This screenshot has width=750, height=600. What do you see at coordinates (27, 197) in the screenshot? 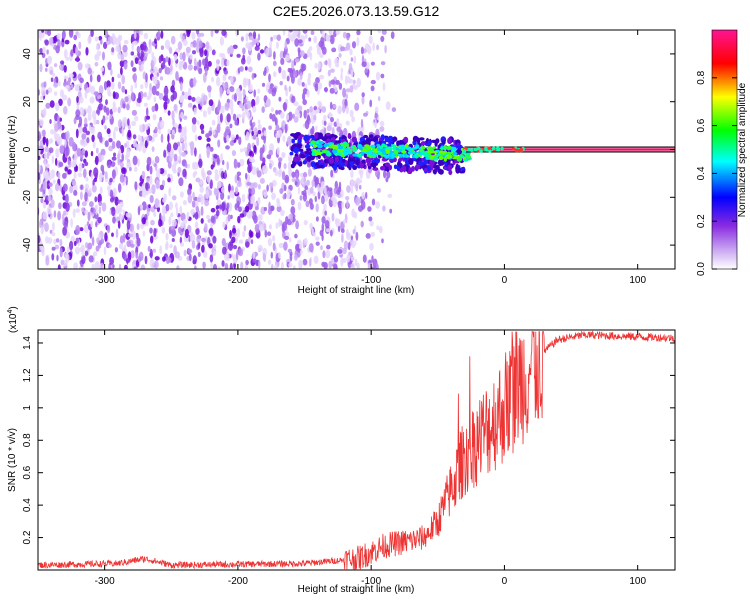
I see `spectrogram-y-tick-label: -20` at bounding box center [27, 197].